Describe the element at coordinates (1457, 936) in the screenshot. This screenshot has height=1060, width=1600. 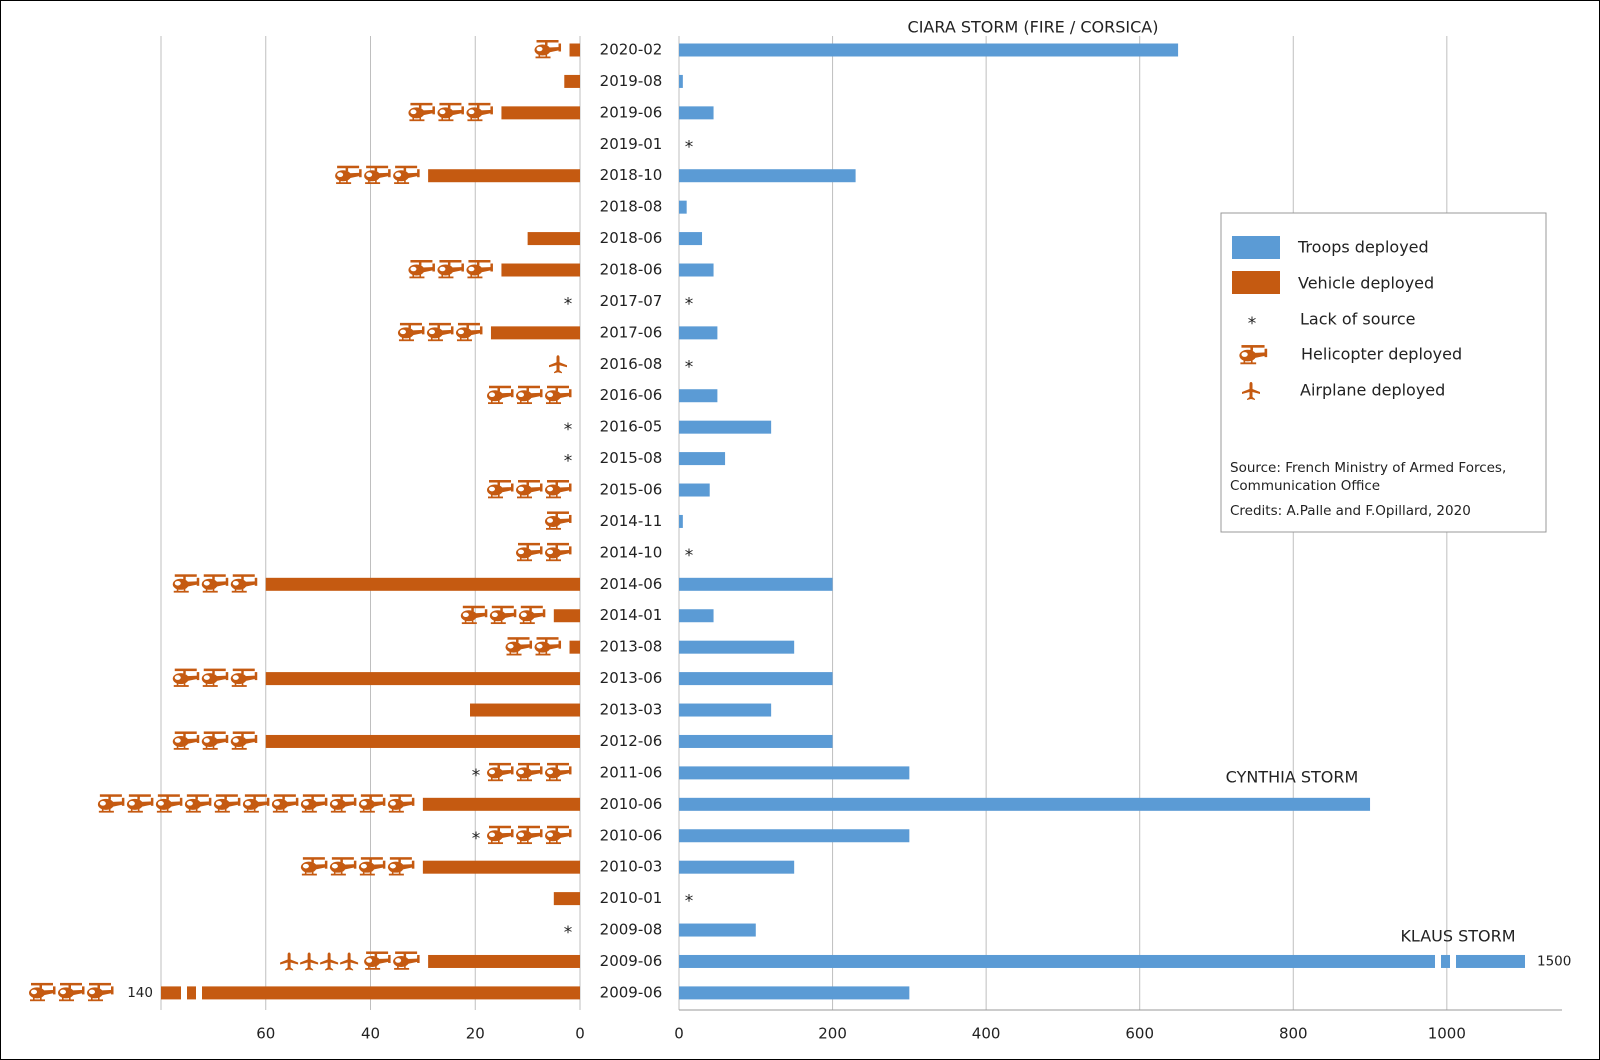
I see `annotation: KLAUS STORM` at that location.